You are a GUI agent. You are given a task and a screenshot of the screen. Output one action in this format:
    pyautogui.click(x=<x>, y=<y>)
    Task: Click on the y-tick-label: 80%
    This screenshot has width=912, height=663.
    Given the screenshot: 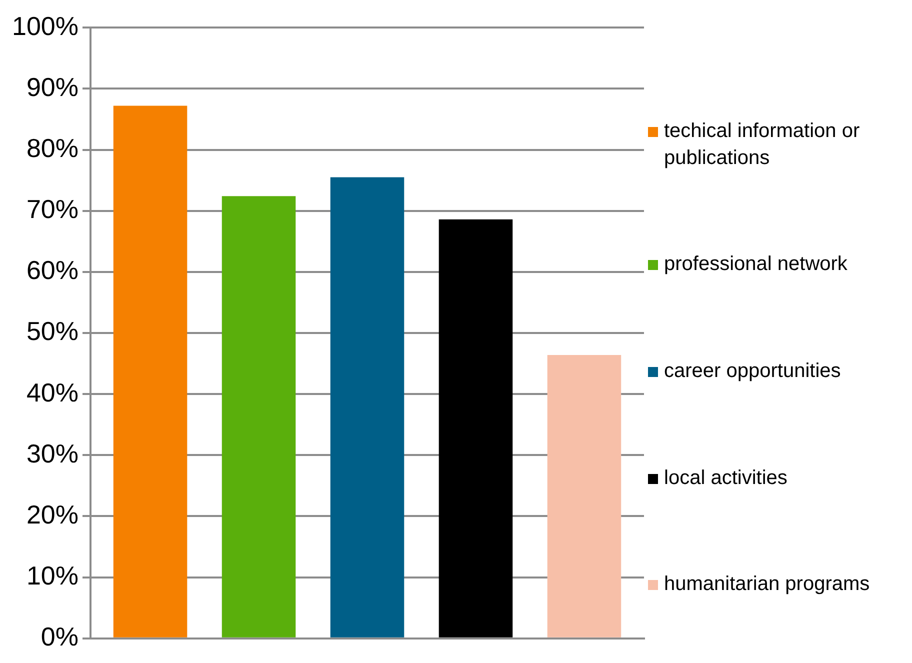 What is the action you would take?
    pyautogui.click(x=52, y=147)
    